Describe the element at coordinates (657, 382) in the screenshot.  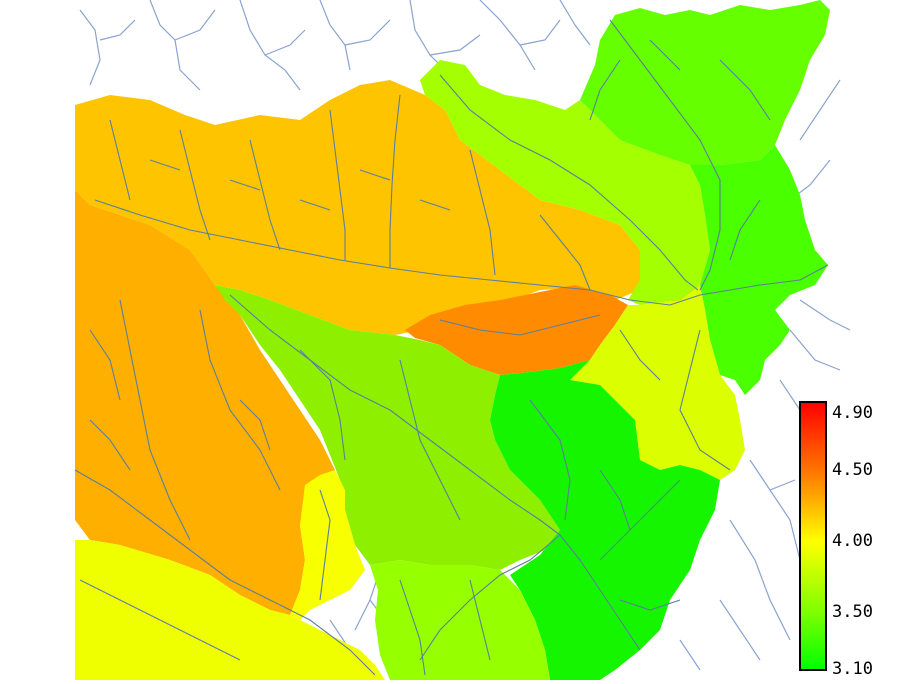
I see `subbasin-east-yellow` at that location.